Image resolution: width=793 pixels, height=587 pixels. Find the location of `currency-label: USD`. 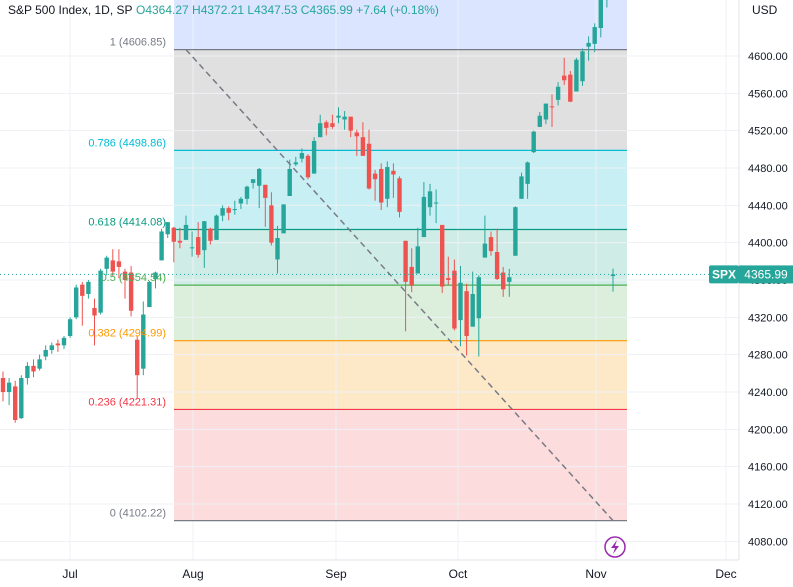

currency-label: USD is located at coordinates (765, 10).